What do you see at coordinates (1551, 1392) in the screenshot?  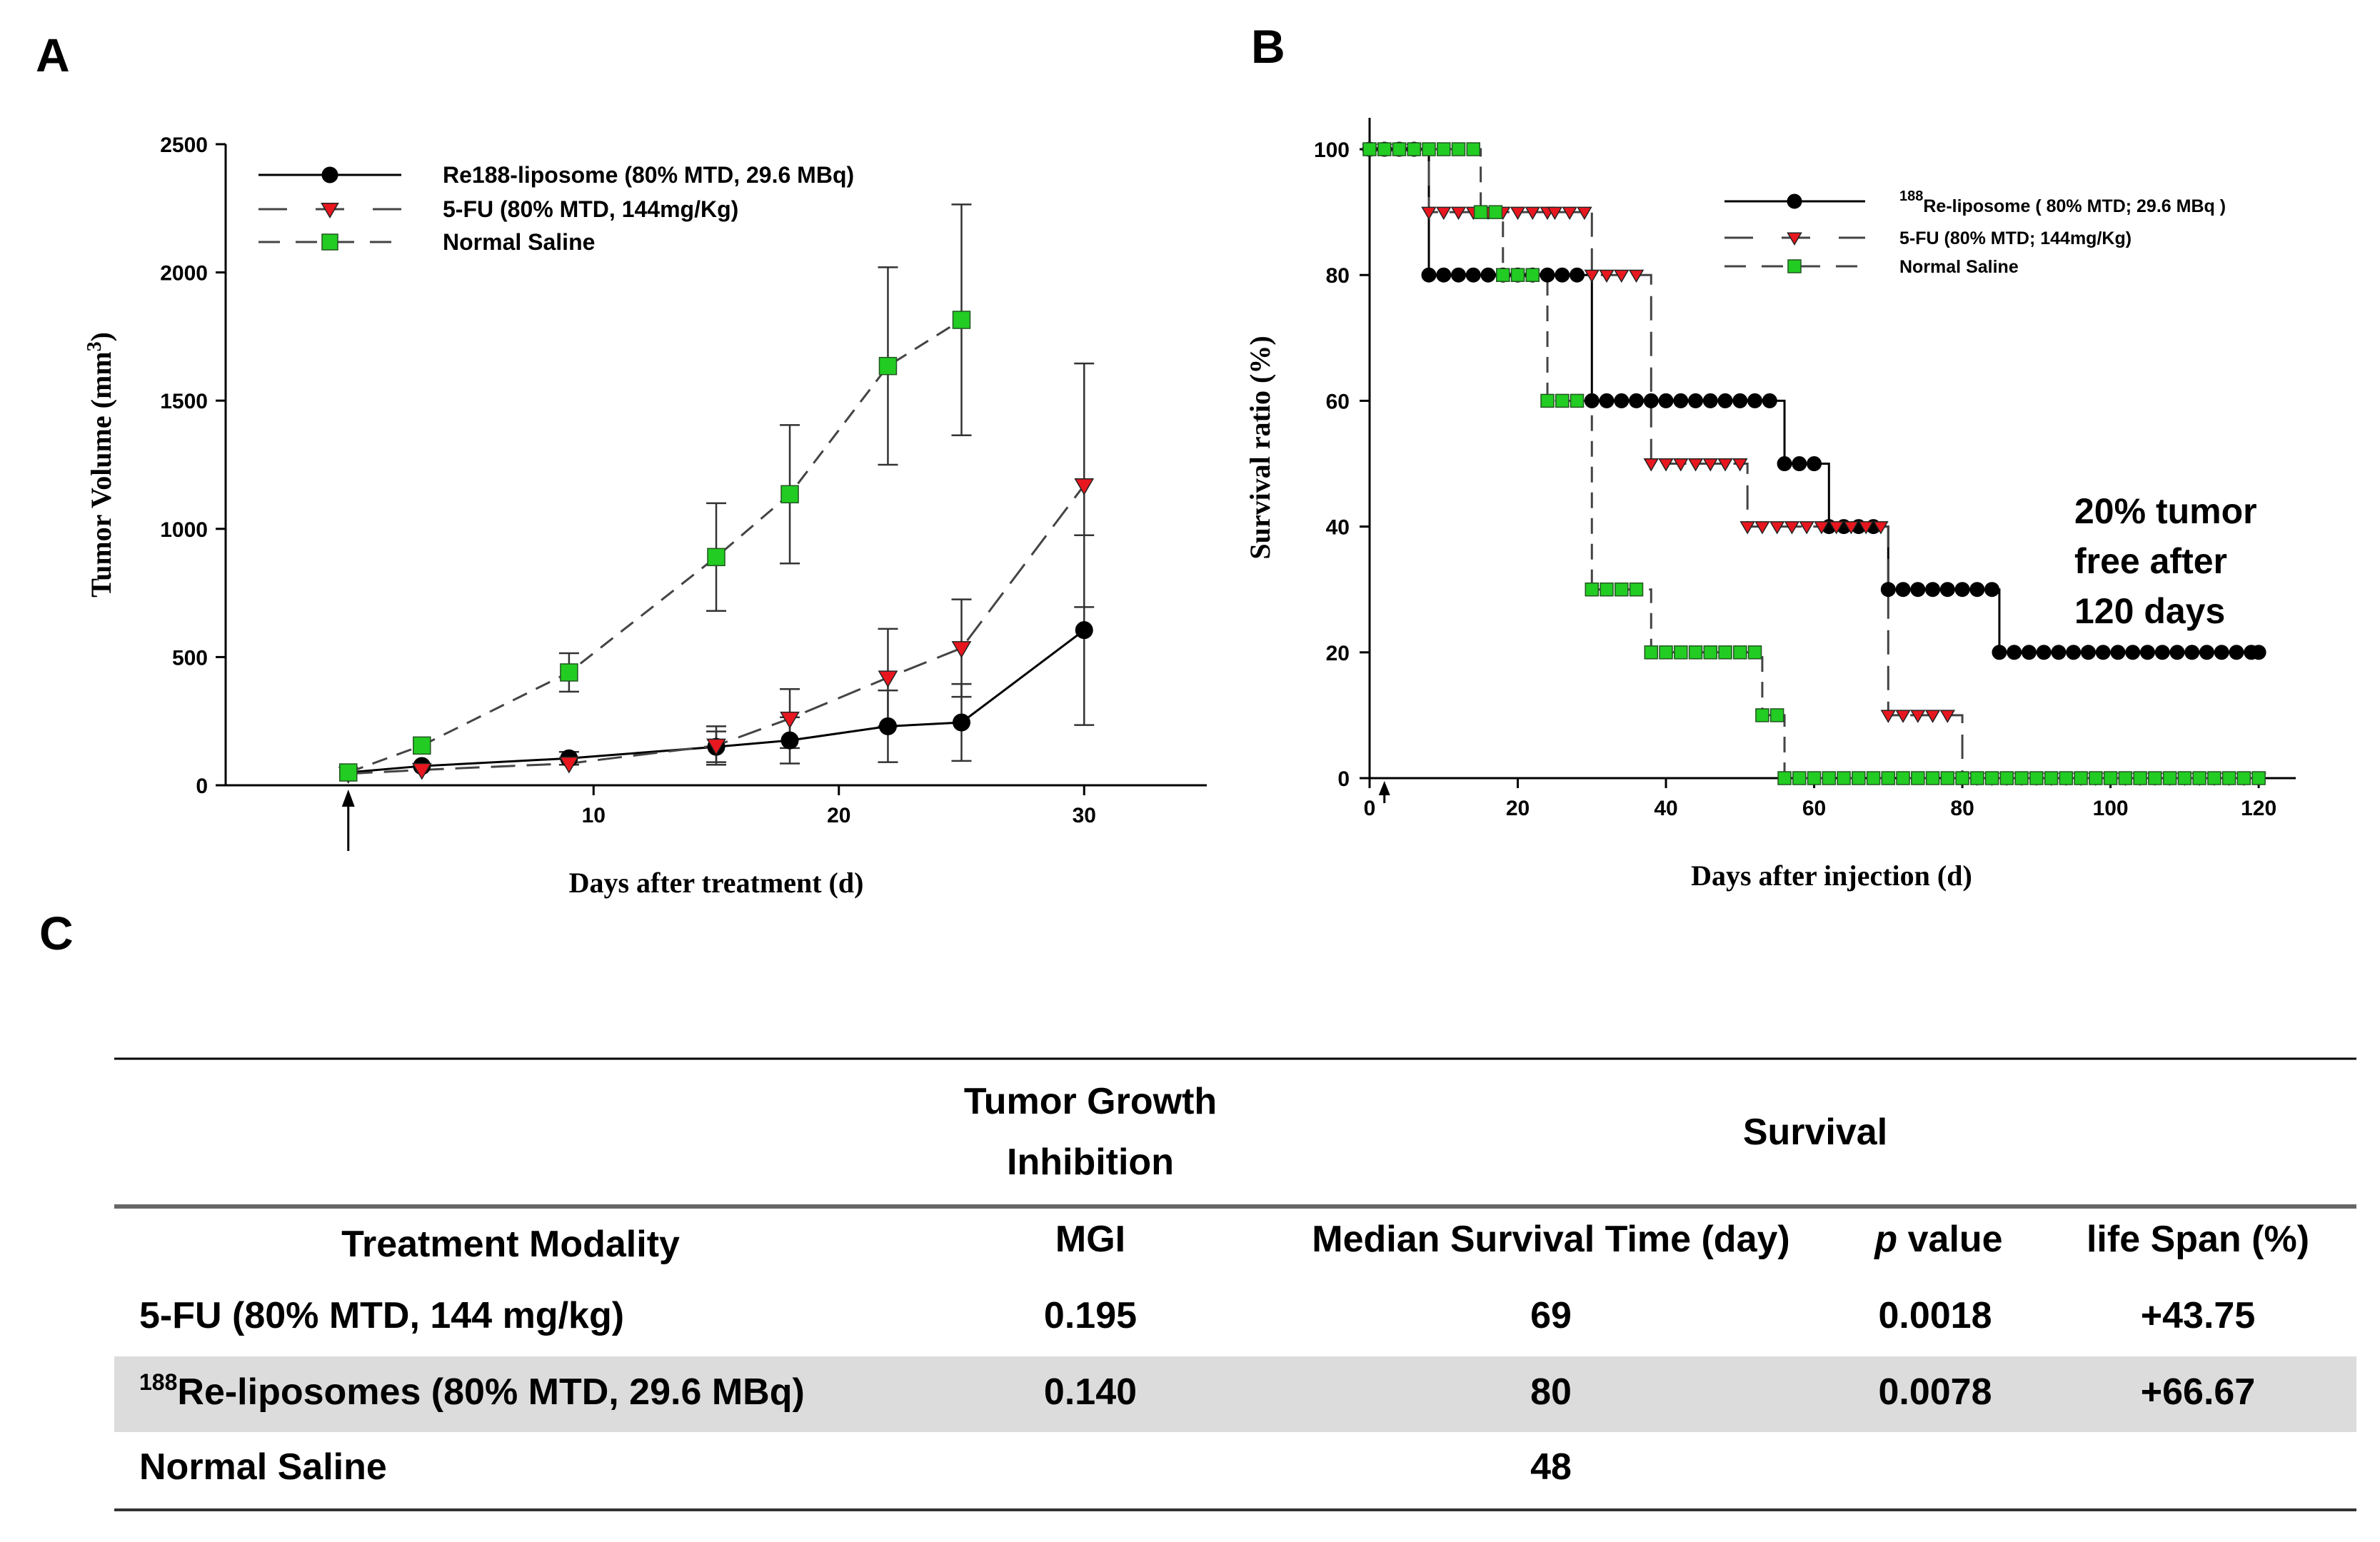 I see `row-1-median: 80` at bounding box center [1551, 1392].